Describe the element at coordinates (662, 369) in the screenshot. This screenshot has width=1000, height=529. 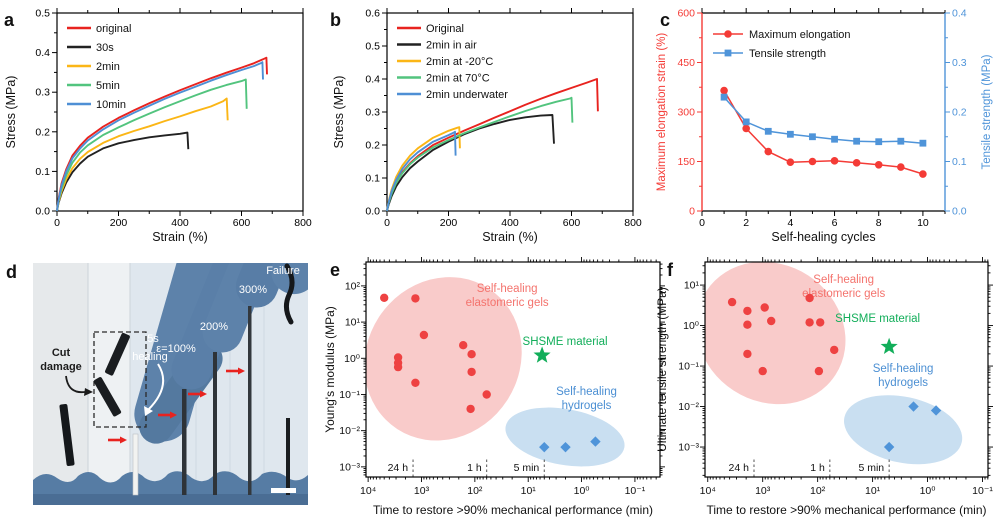
I see `y-axis-label: Ultimate tensile strength (MPa)` at that location.